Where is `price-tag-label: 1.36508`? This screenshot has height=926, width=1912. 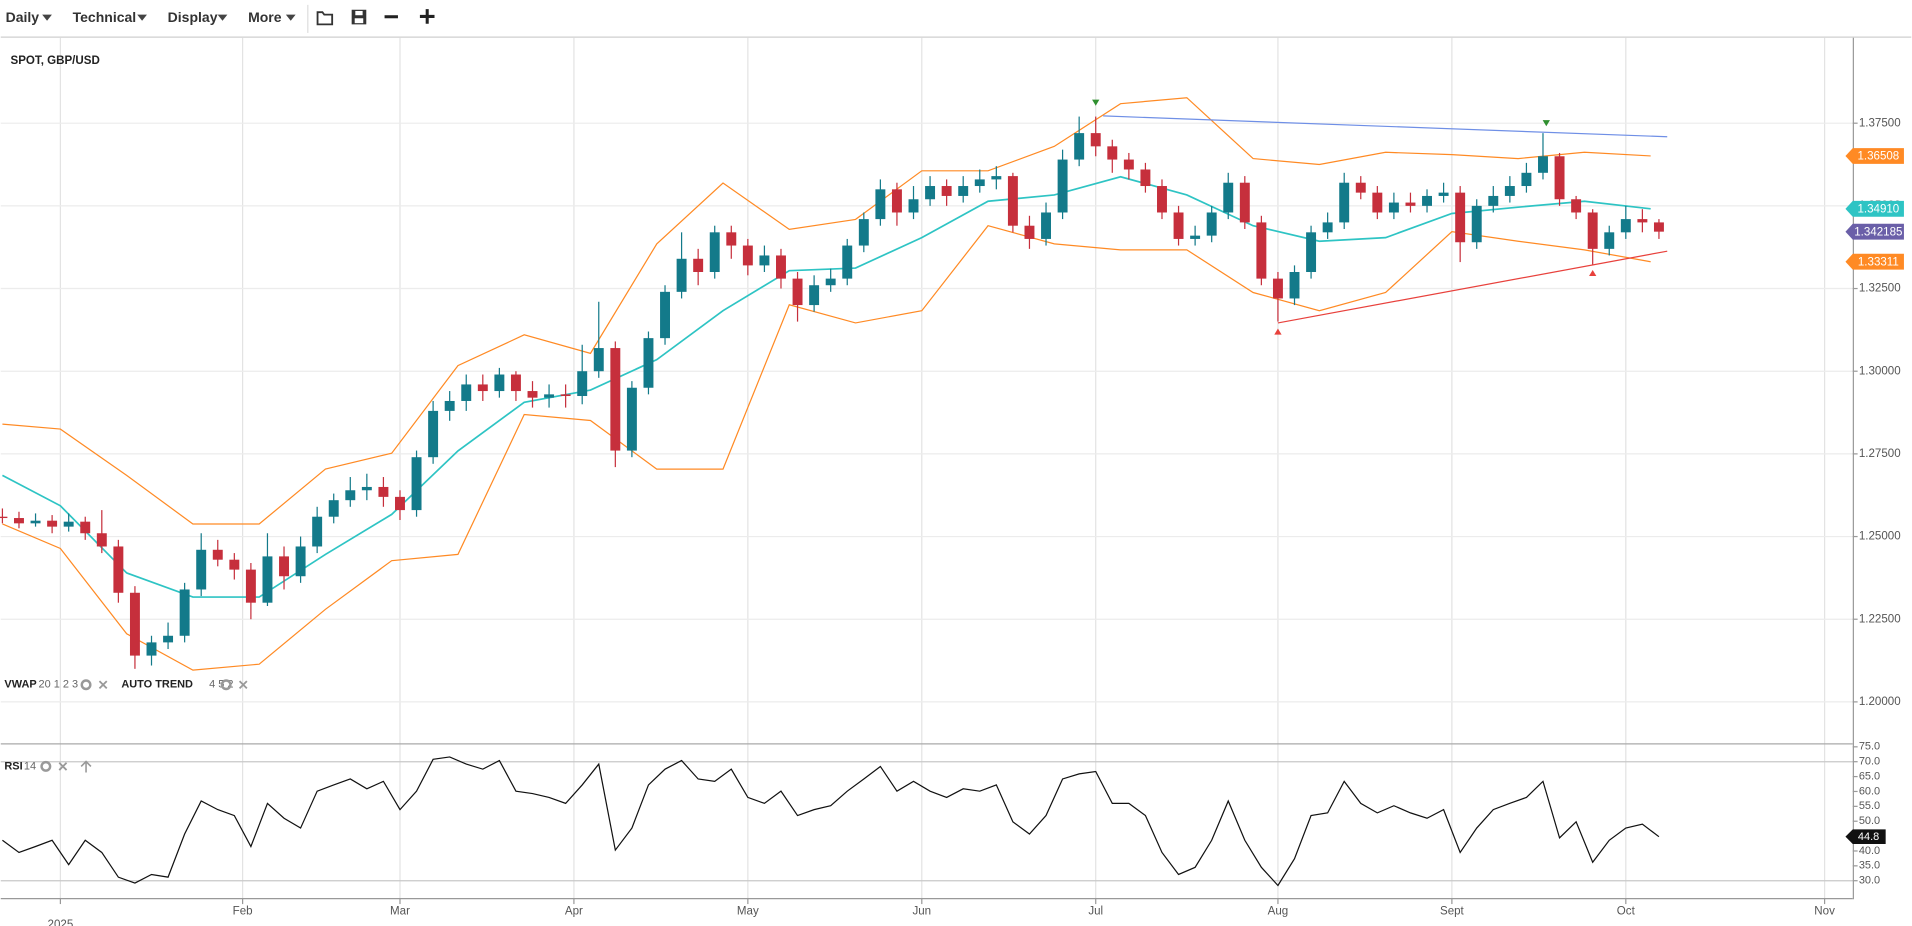
price-tag-label: 1.36508 is located at coordinates (1878, 157).